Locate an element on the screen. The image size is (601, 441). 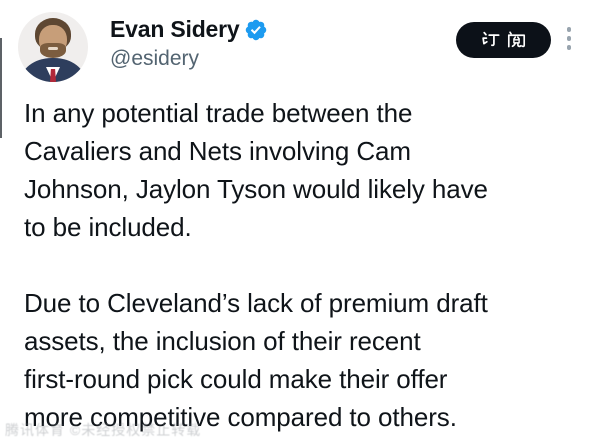
avatar-mouth is located at coordinates (53, 48).